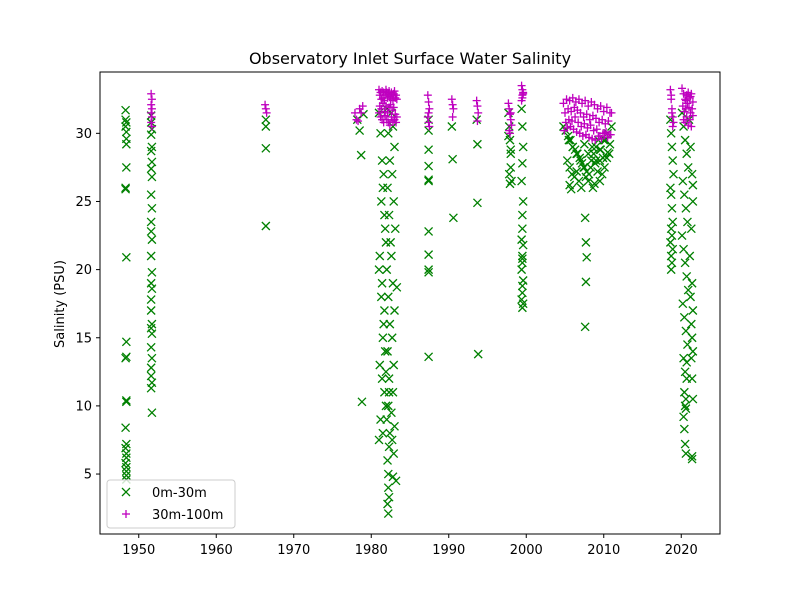 The width and height of the screenshot is (800, 600). I want to click on y-tick-label: 5, so click(88, 475).